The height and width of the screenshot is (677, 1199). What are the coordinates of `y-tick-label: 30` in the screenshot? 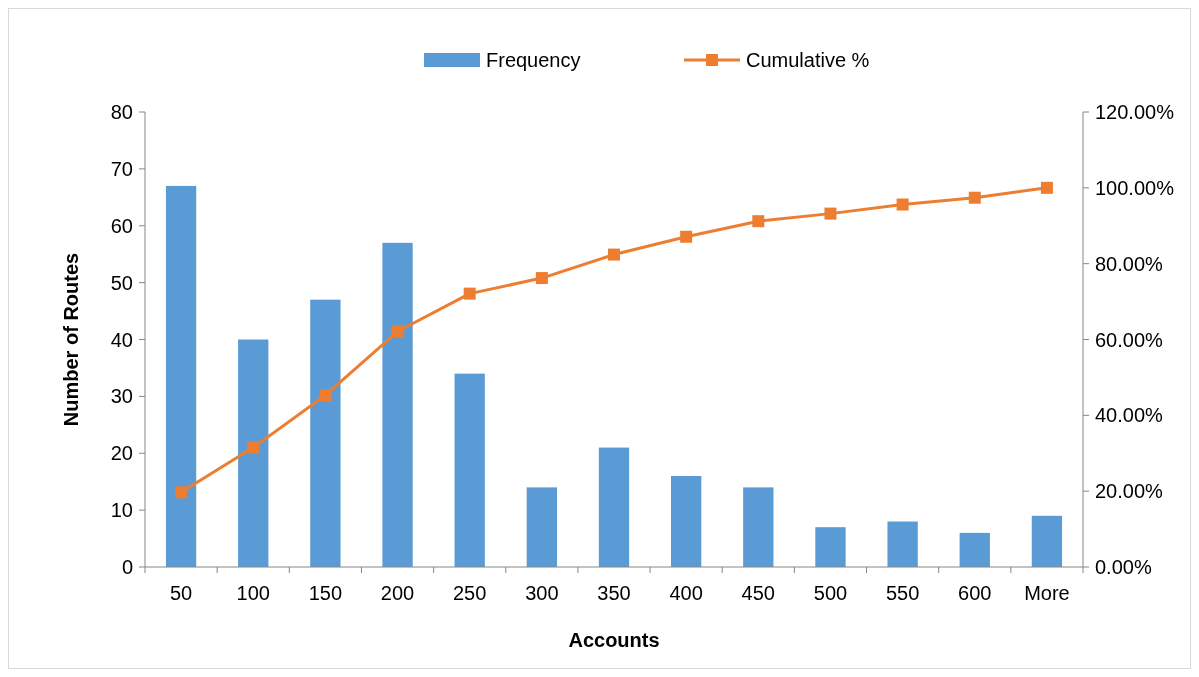 It's located at (121, 396).